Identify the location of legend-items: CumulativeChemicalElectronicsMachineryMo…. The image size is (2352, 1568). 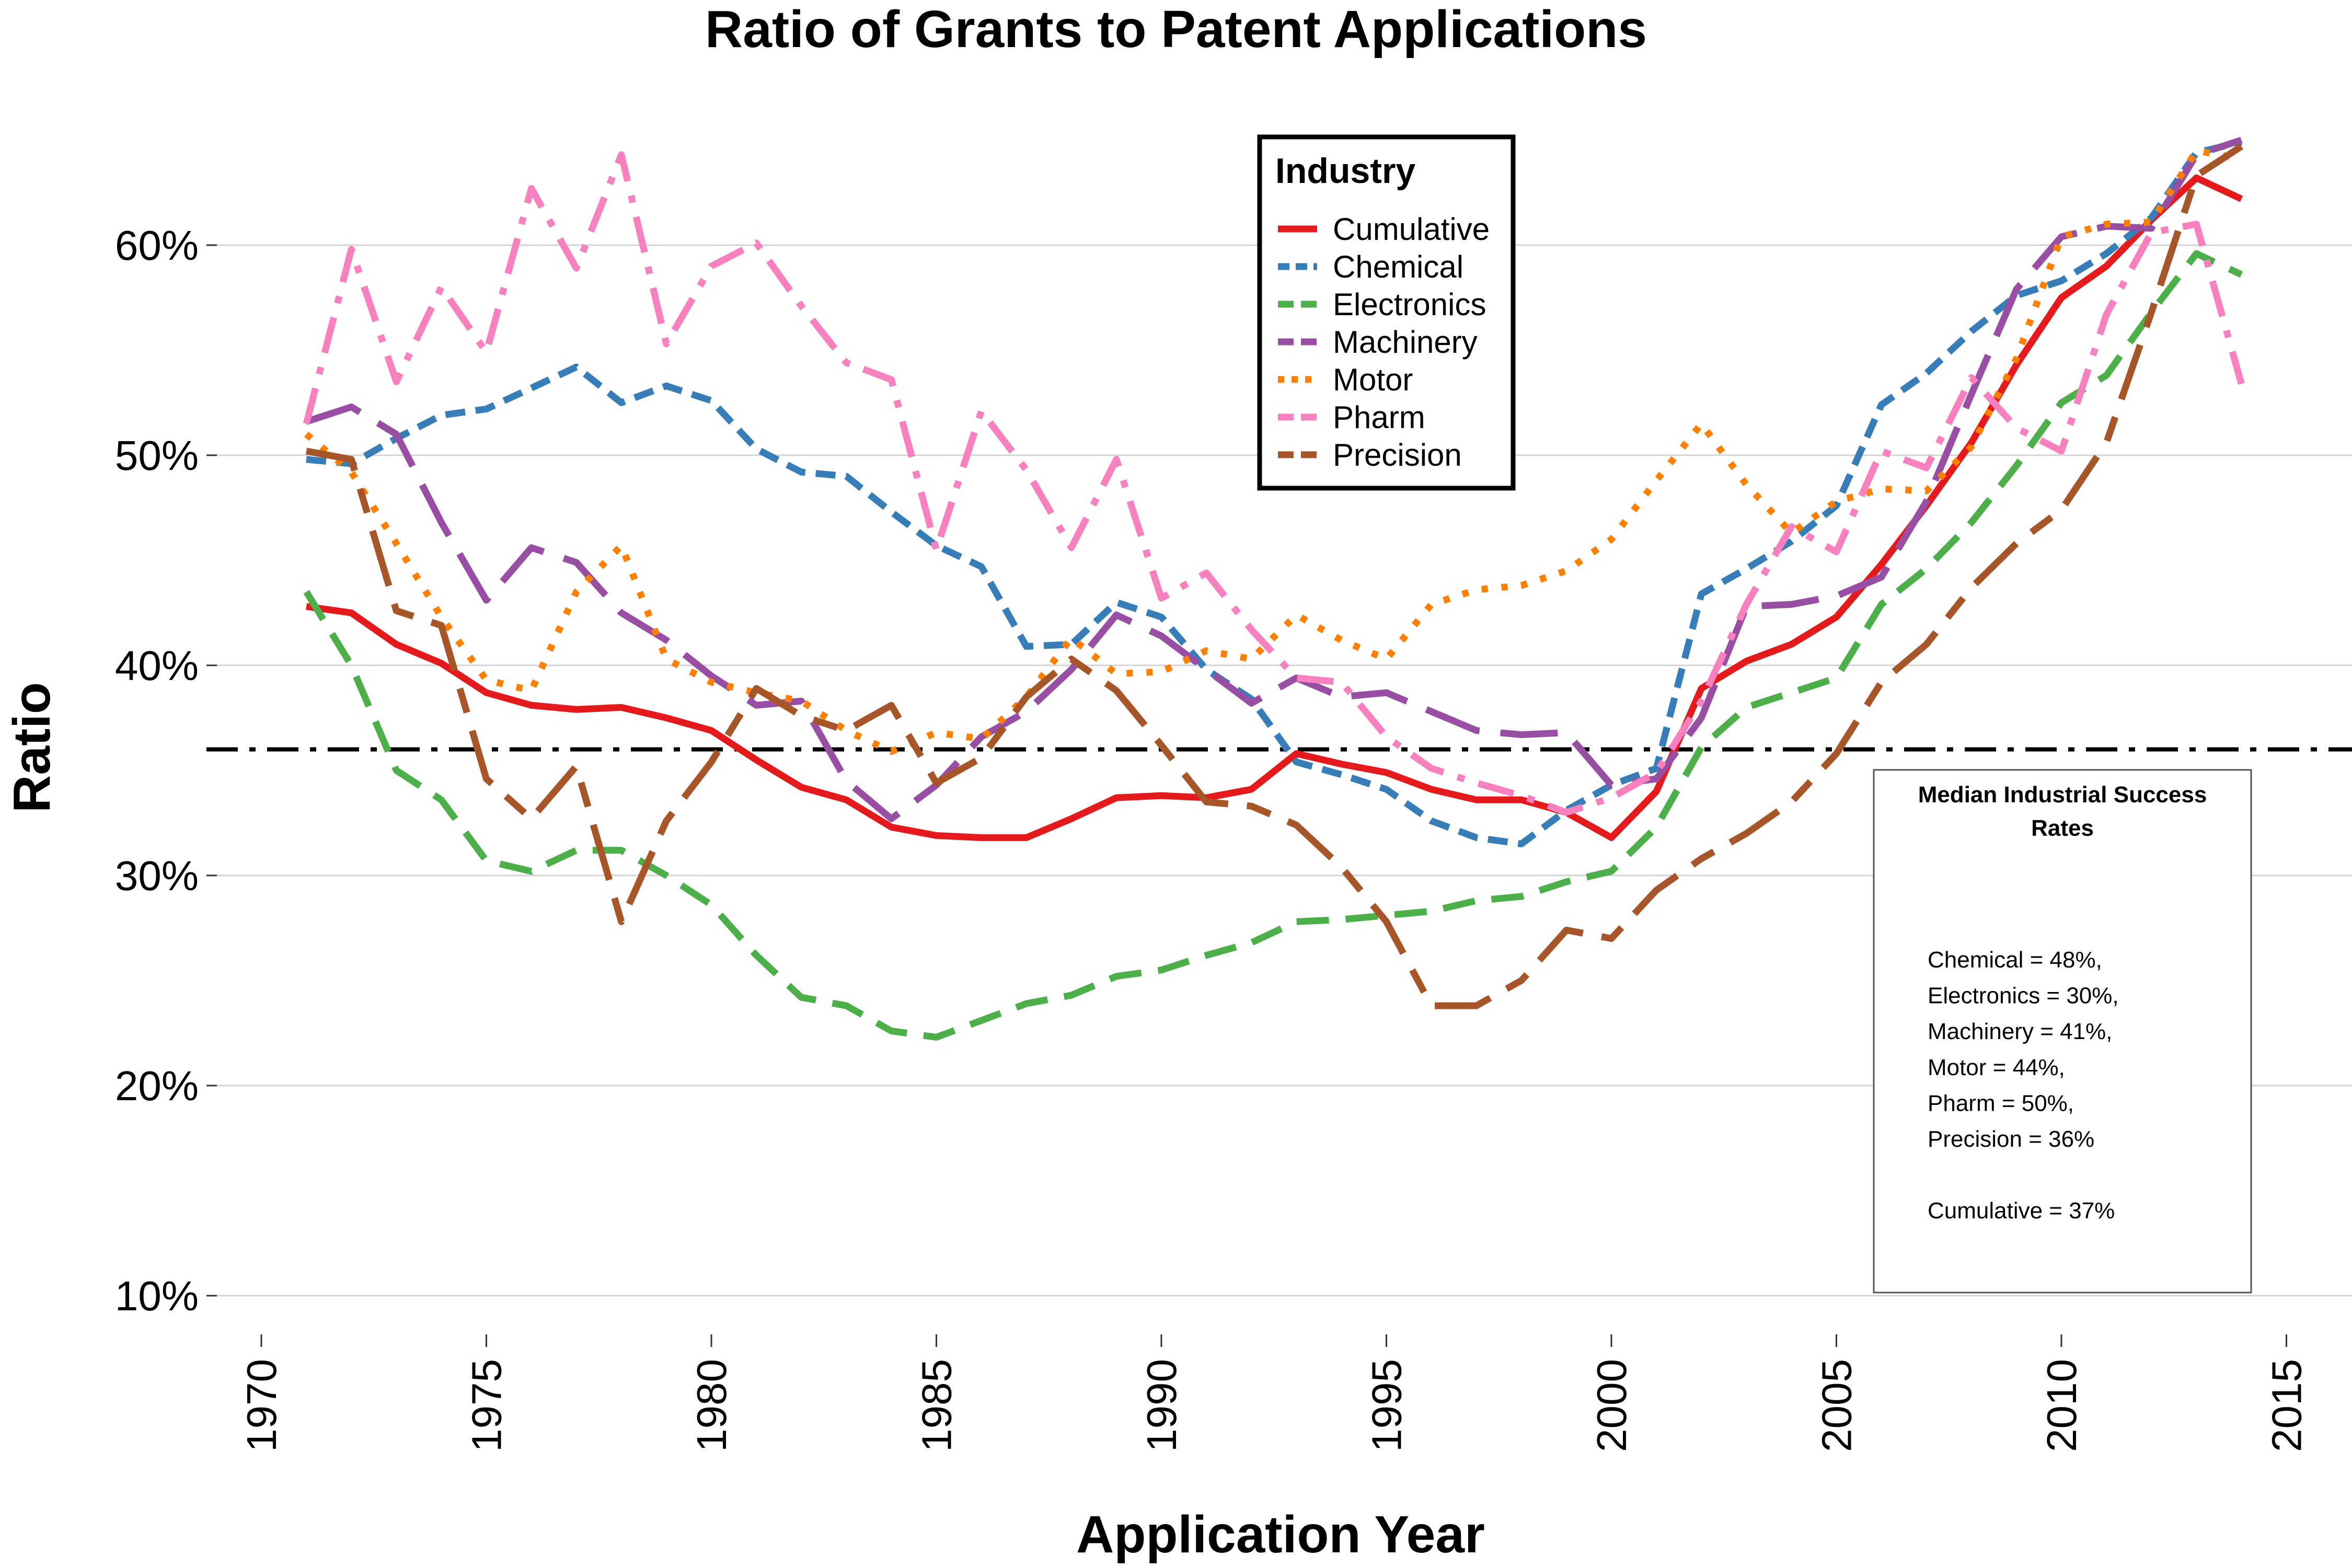
(1384, 342).